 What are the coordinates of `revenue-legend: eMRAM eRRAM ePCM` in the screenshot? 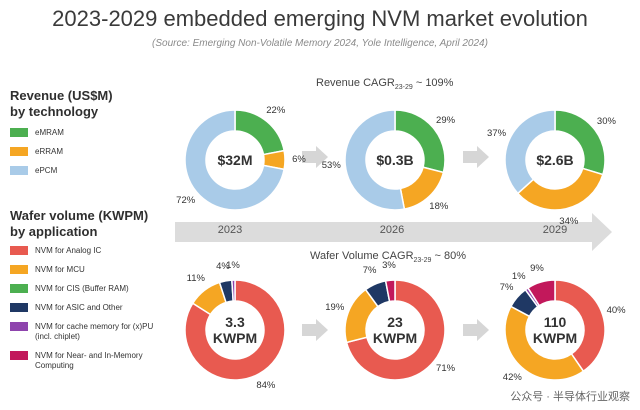 It's located at (85, 156).